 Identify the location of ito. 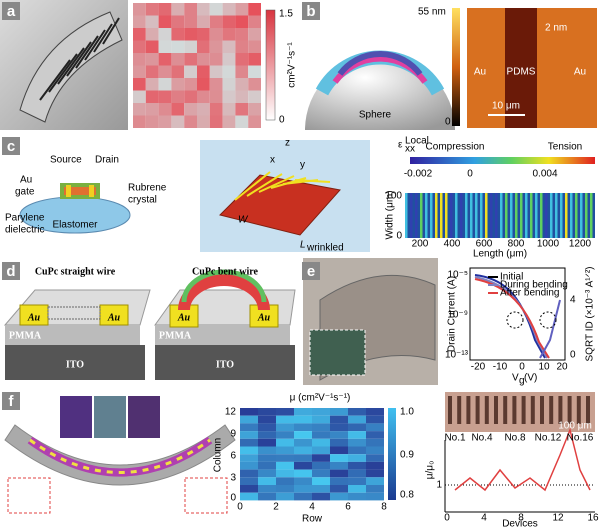
(225, 362).